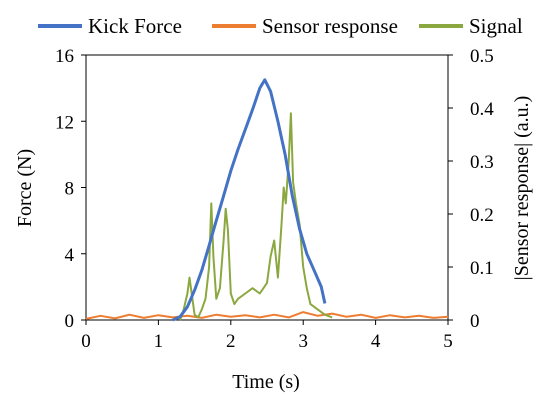 The image size is (550, 410). Describe the element at coordinates (70, 189) in the screenshot. I see `y-left-tick-label: 8` at that location.